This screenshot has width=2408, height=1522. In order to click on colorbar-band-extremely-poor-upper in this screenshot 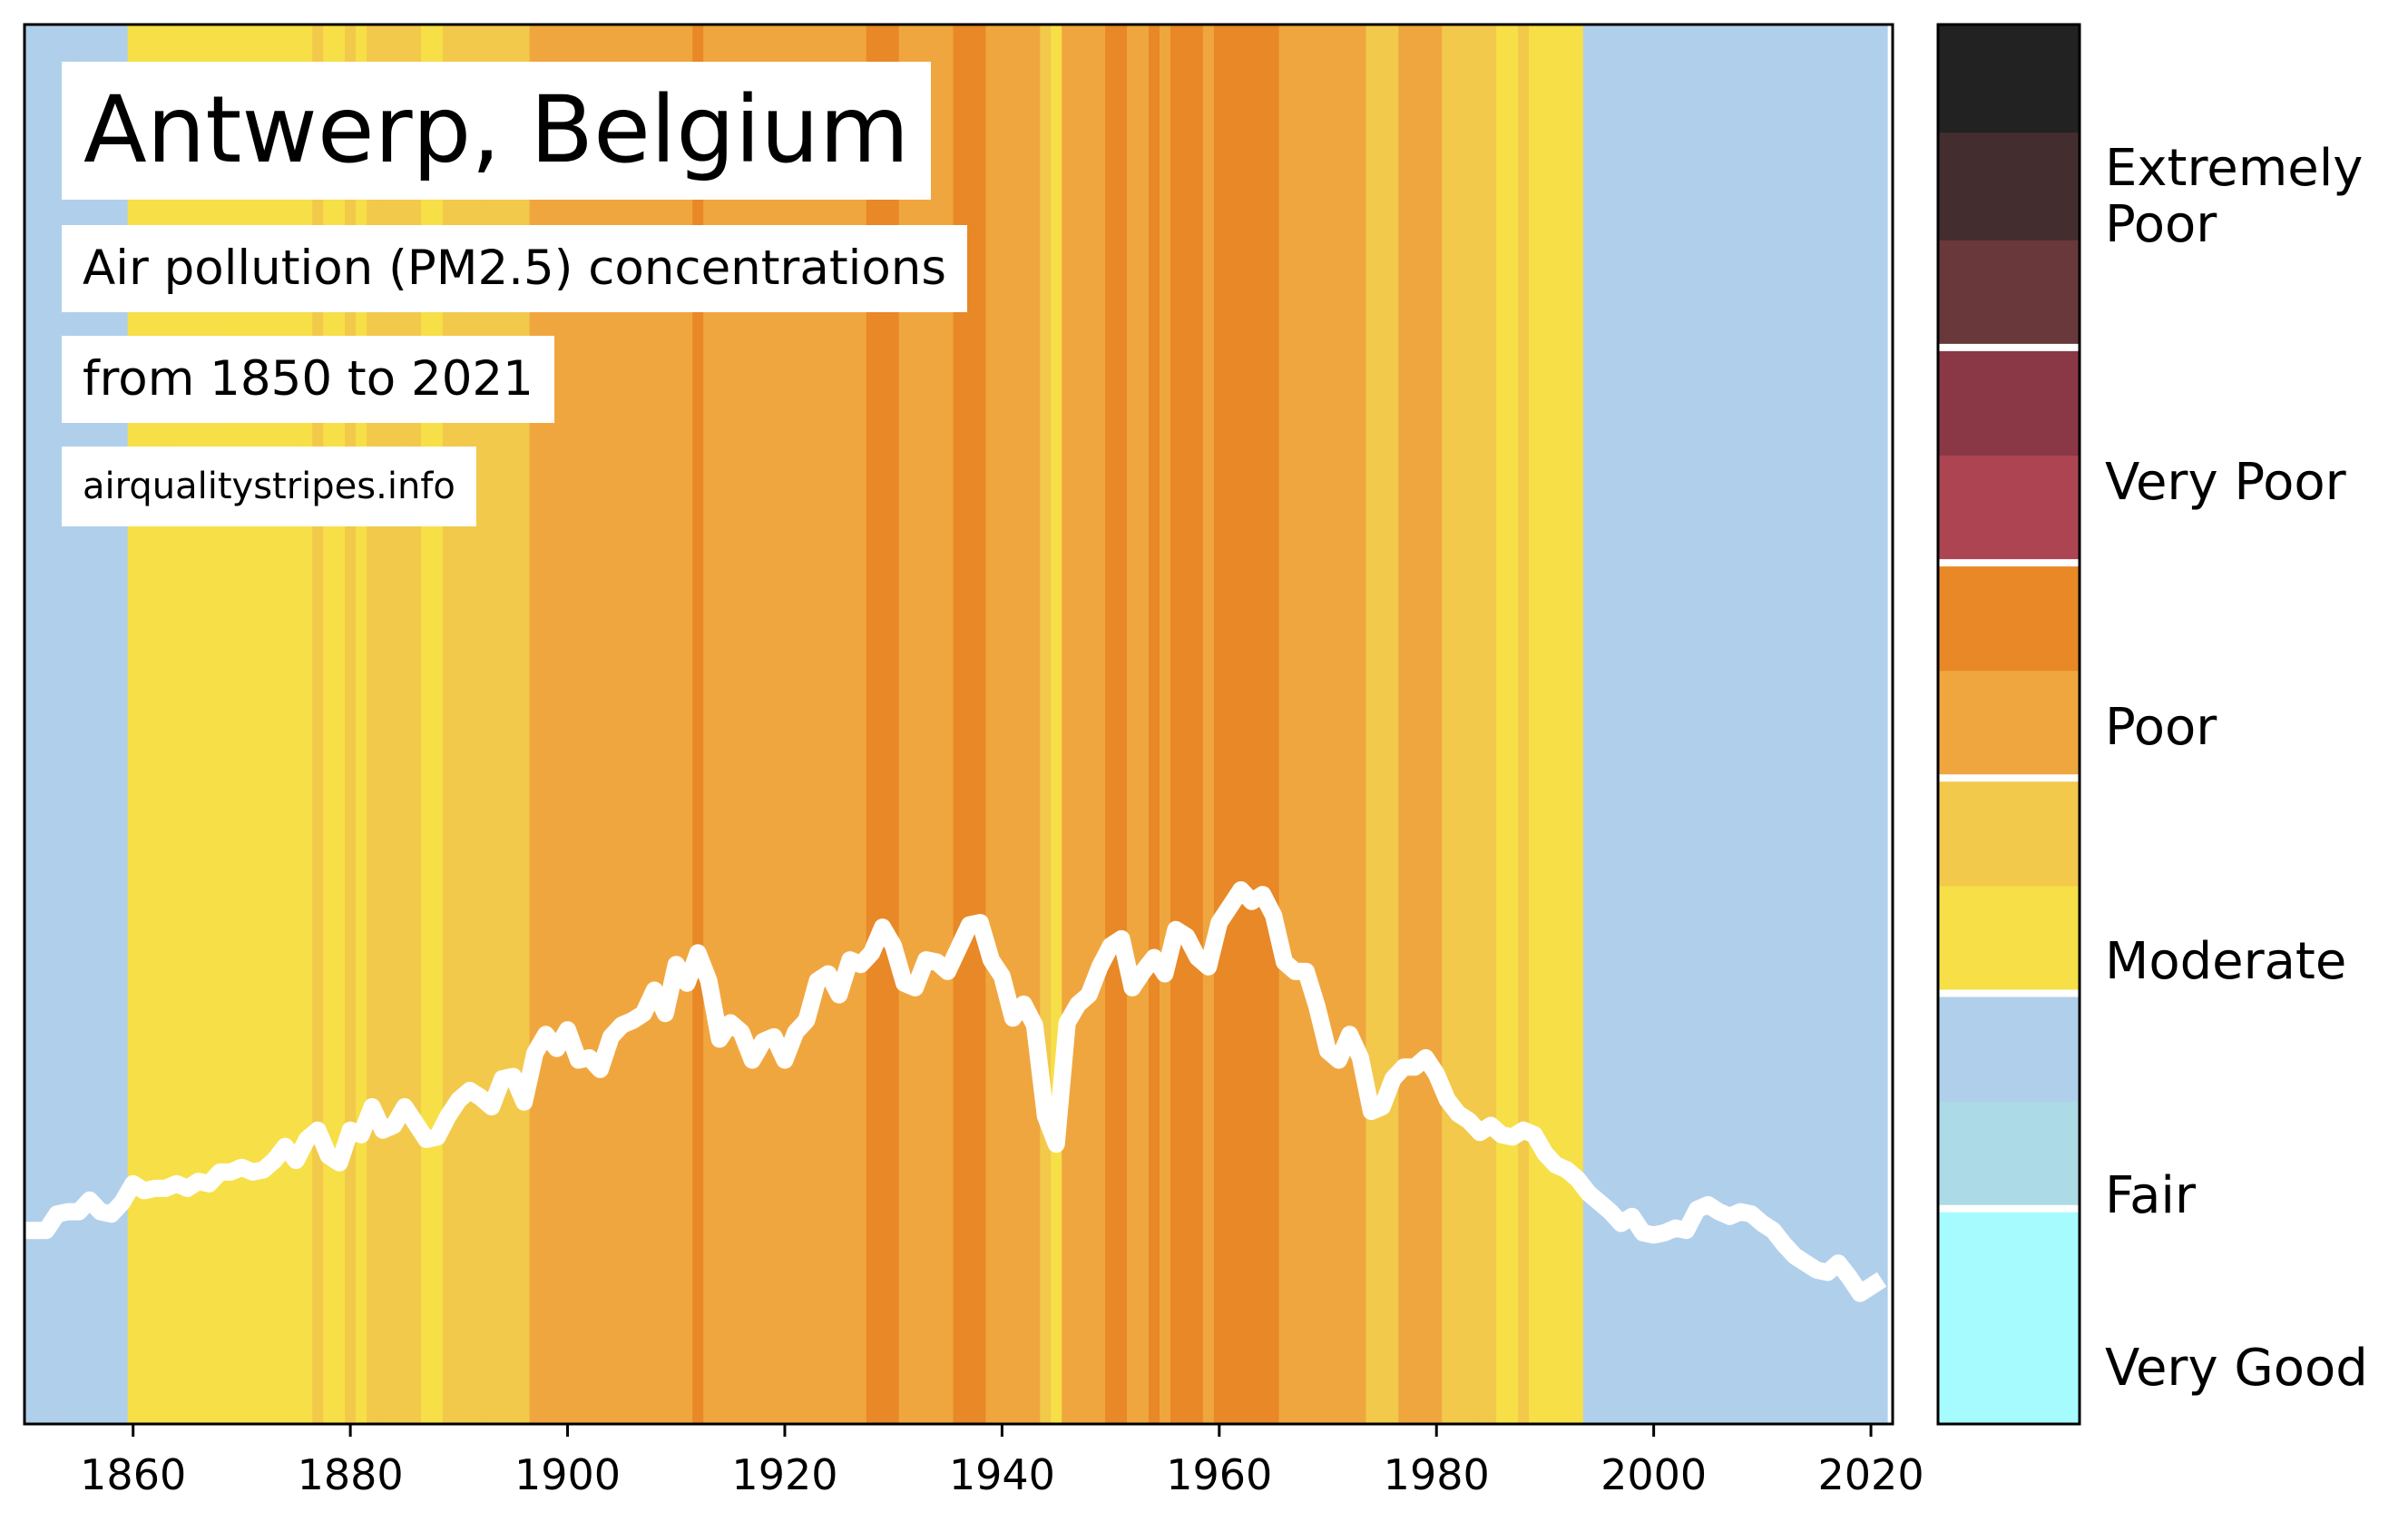, I will do `click(2009, 79)`.